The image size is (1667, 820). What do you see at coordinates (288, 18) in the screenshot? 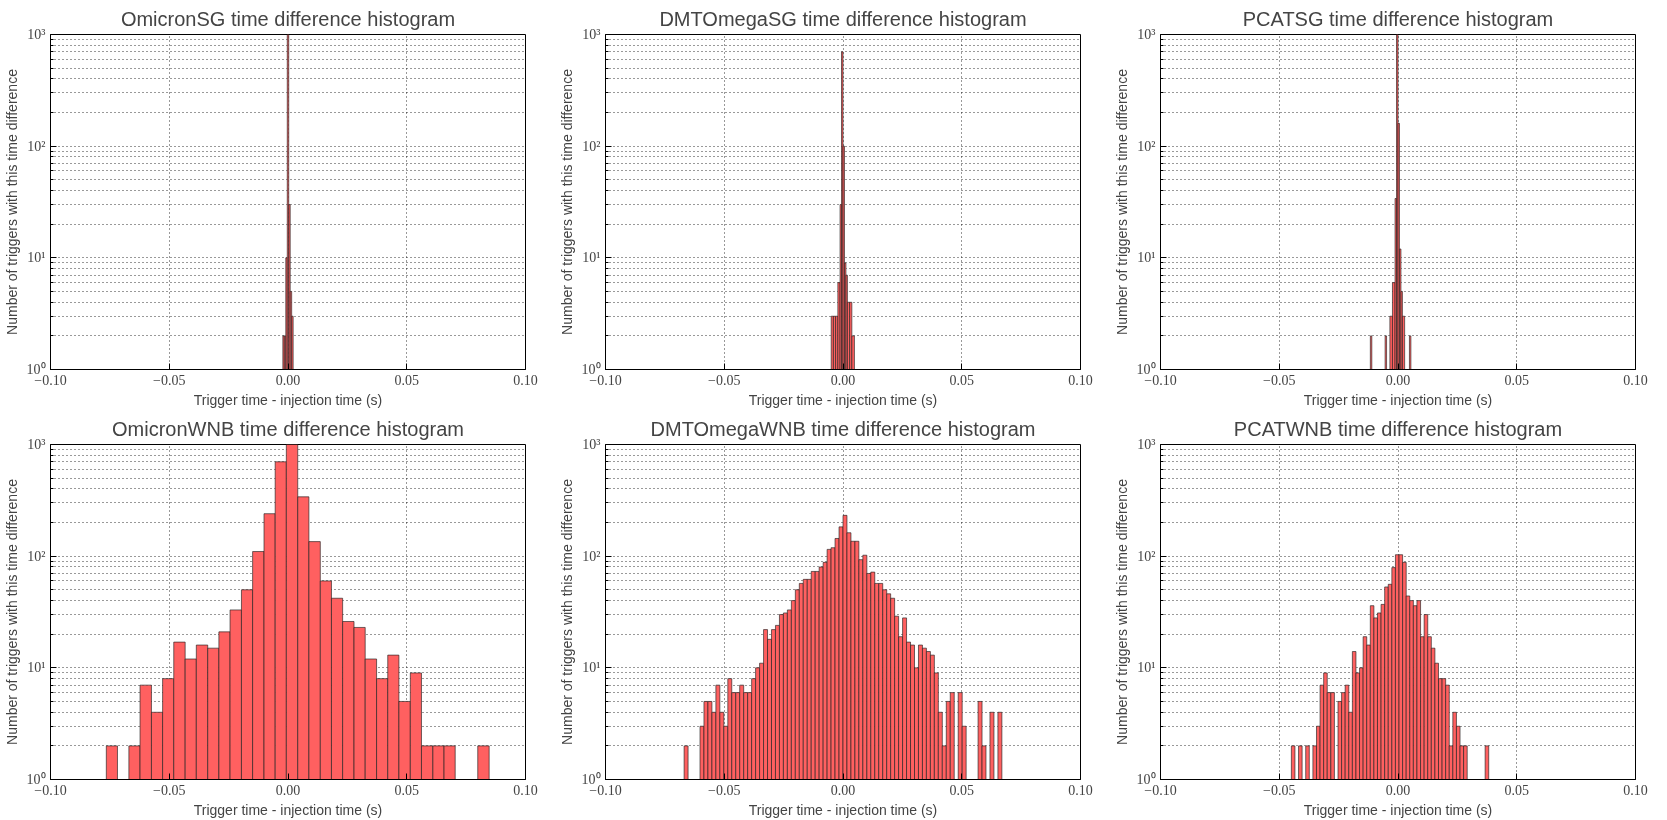
I see `chart-title: OmicronSG time difference histogram` at bounding box center [288, 18].